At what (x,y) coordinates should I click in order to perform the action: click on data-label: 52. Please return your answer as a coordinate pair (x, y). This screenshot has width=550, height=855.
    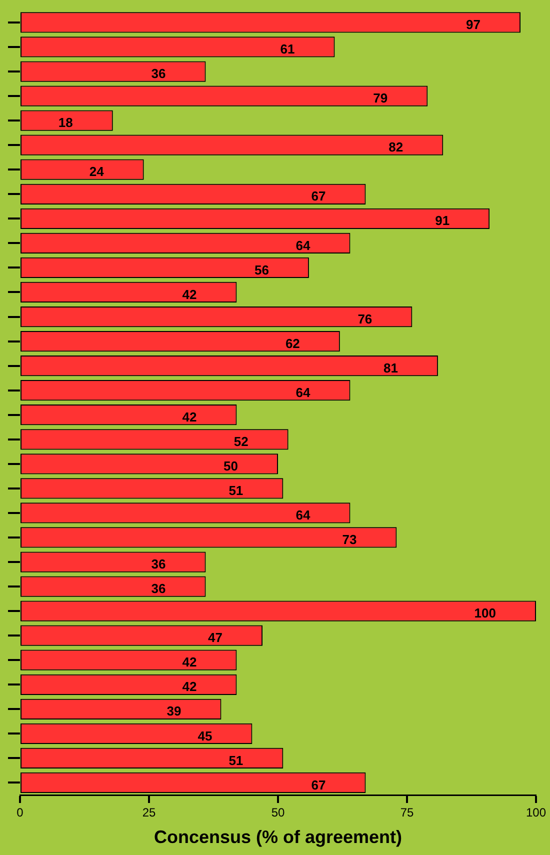
    Looking at the image, I should click on (241, 441).